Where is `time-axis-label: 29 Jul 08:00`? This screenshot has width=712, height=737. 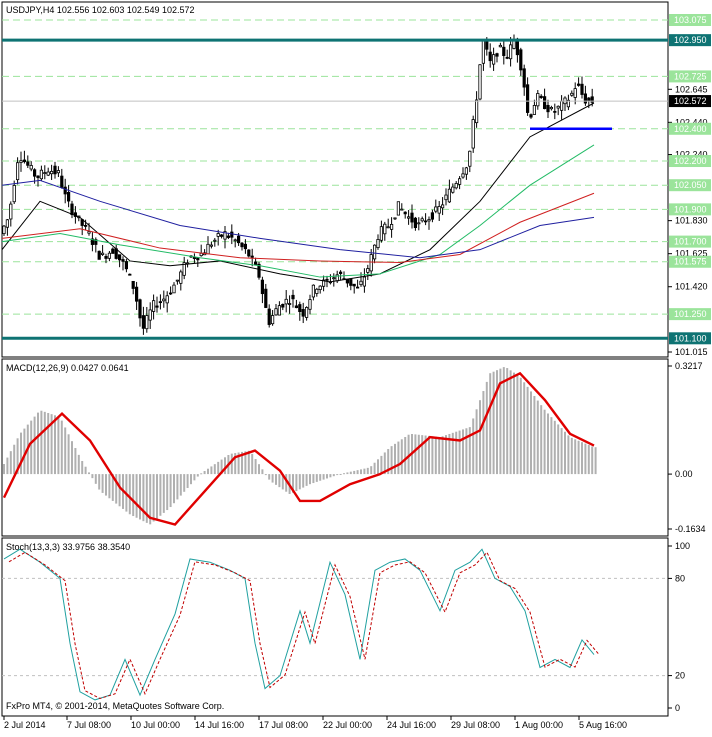
time-axis-label: 29 Jul 08:00 is located at coordinates (475, 725).